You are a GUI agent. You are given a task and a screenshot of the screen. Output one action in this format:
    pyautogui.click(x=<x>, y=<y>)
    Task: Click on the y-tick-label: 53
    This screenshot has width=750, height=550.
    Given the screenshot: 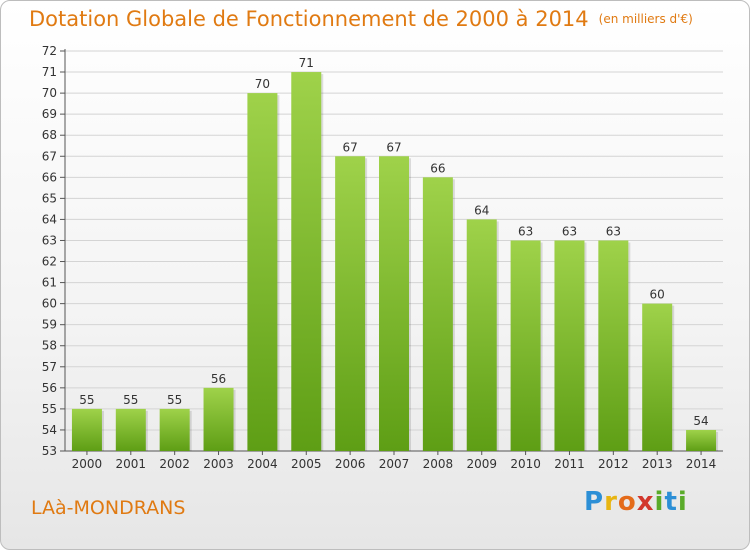 What is the action you would take?
    pyautogui.click(x=49, y=451)
    